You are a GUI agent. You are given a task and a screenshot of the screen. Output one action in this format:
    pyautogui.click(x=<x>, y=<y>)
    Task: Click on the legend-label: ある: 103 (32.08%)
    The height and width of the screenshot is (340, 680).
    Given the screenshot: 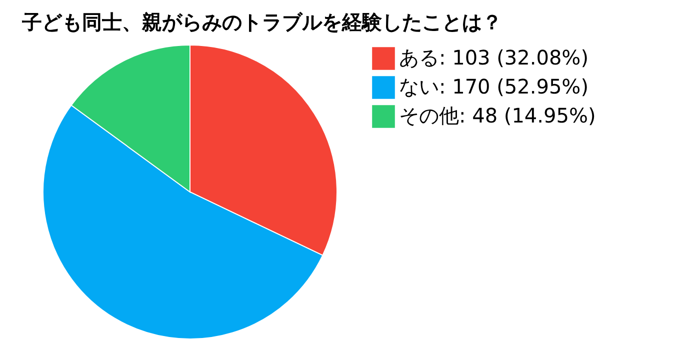 What is the action you would take?
    pyautogui.click(x=493, y=58)
    